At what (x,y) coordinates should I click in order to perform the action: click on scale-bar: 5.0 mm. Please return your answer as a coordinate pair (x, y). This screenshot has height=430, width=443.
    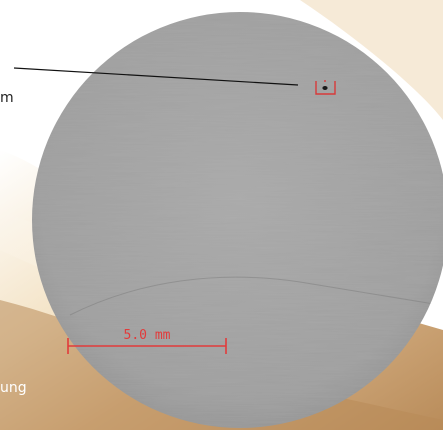
    Looking at the image, I should click on (147, 341).